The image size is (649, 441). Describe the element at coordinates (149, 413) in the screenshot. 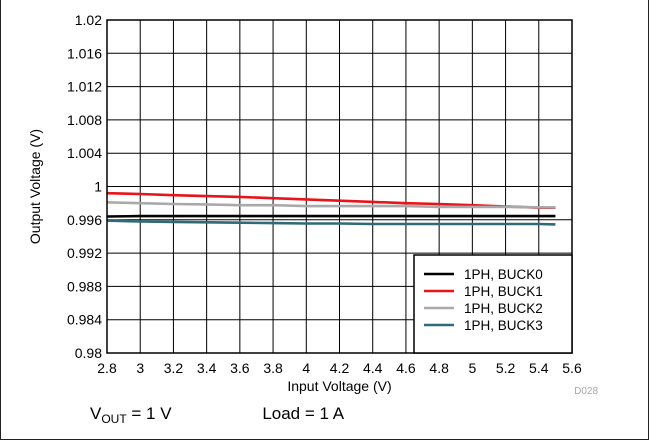

I see `vout-value: = 1 V` at that location.